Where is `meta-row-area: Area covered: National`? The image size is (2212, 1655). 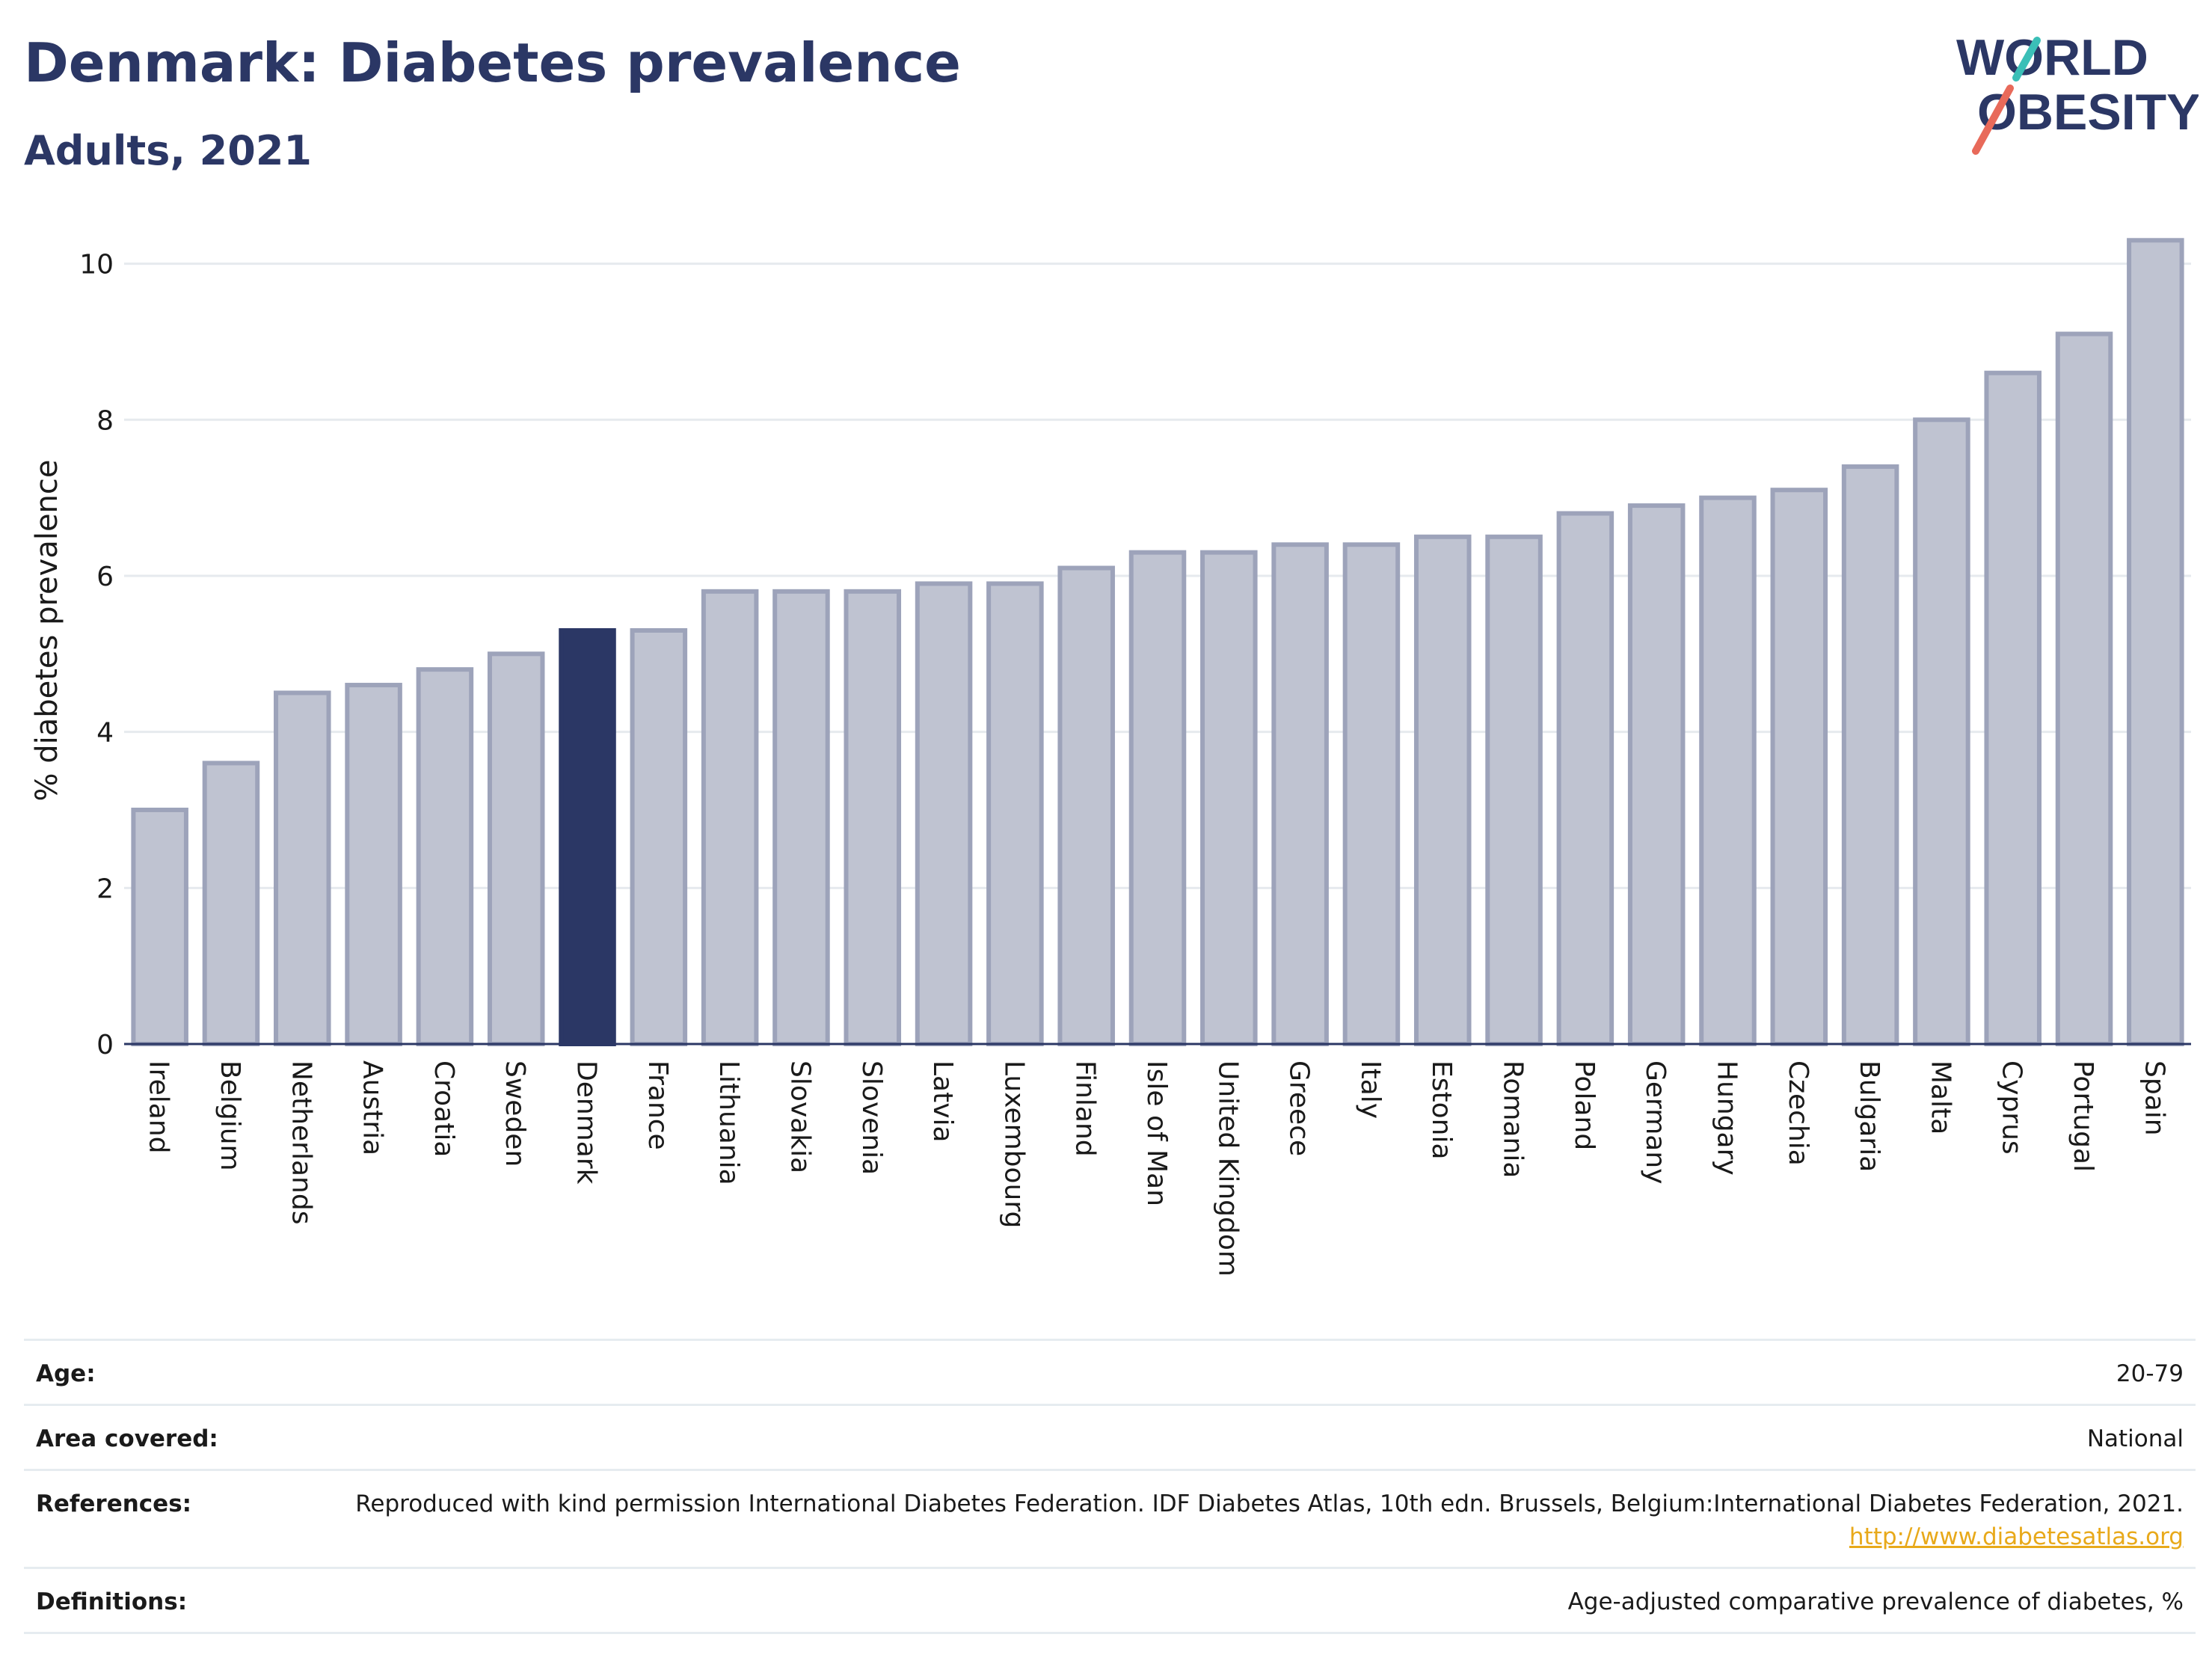 meta-row-area: Area covered: National is located at coordinates (1110, 1436).